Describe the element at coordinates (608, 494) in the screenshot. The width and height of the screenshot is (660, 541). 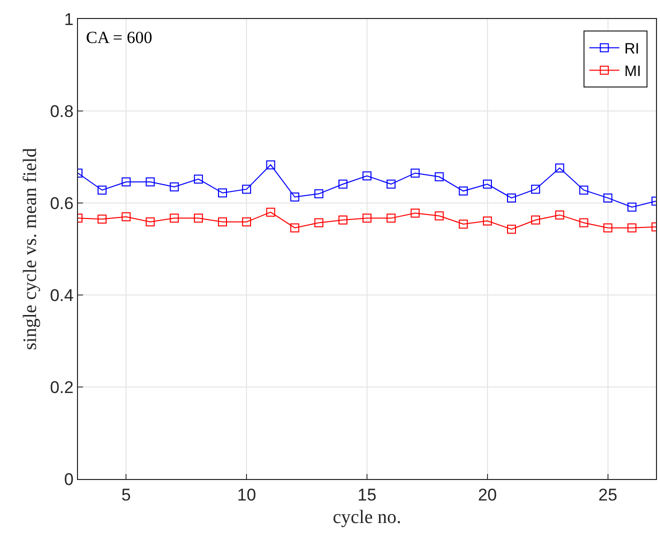
I see `x-tick-label: 25` at that location.